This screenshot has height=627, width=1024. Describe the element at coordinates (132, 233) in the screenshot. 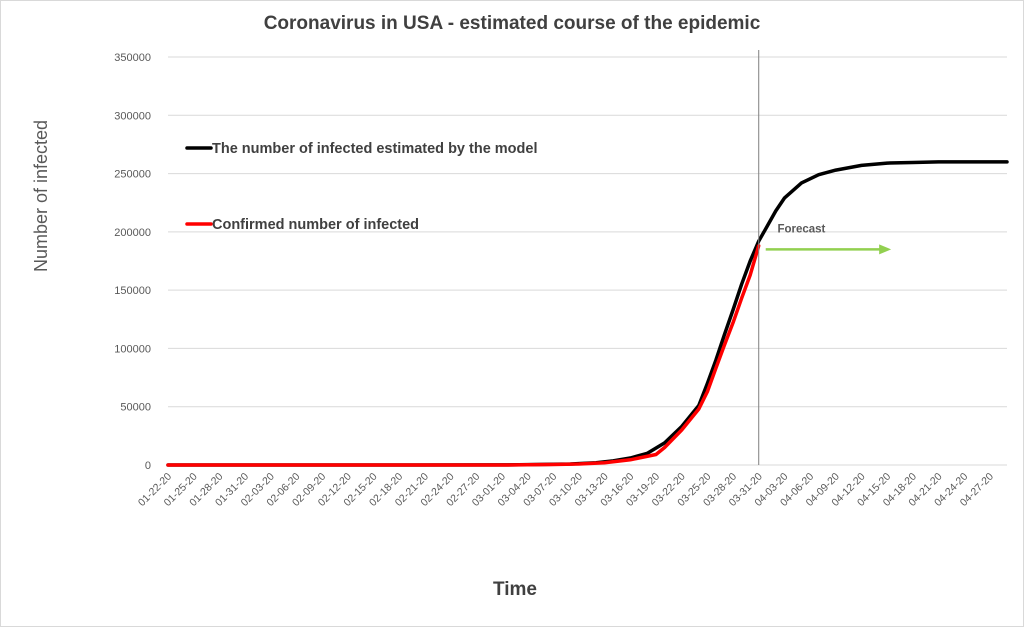

I see `y-tick-label: 200000` at that location.